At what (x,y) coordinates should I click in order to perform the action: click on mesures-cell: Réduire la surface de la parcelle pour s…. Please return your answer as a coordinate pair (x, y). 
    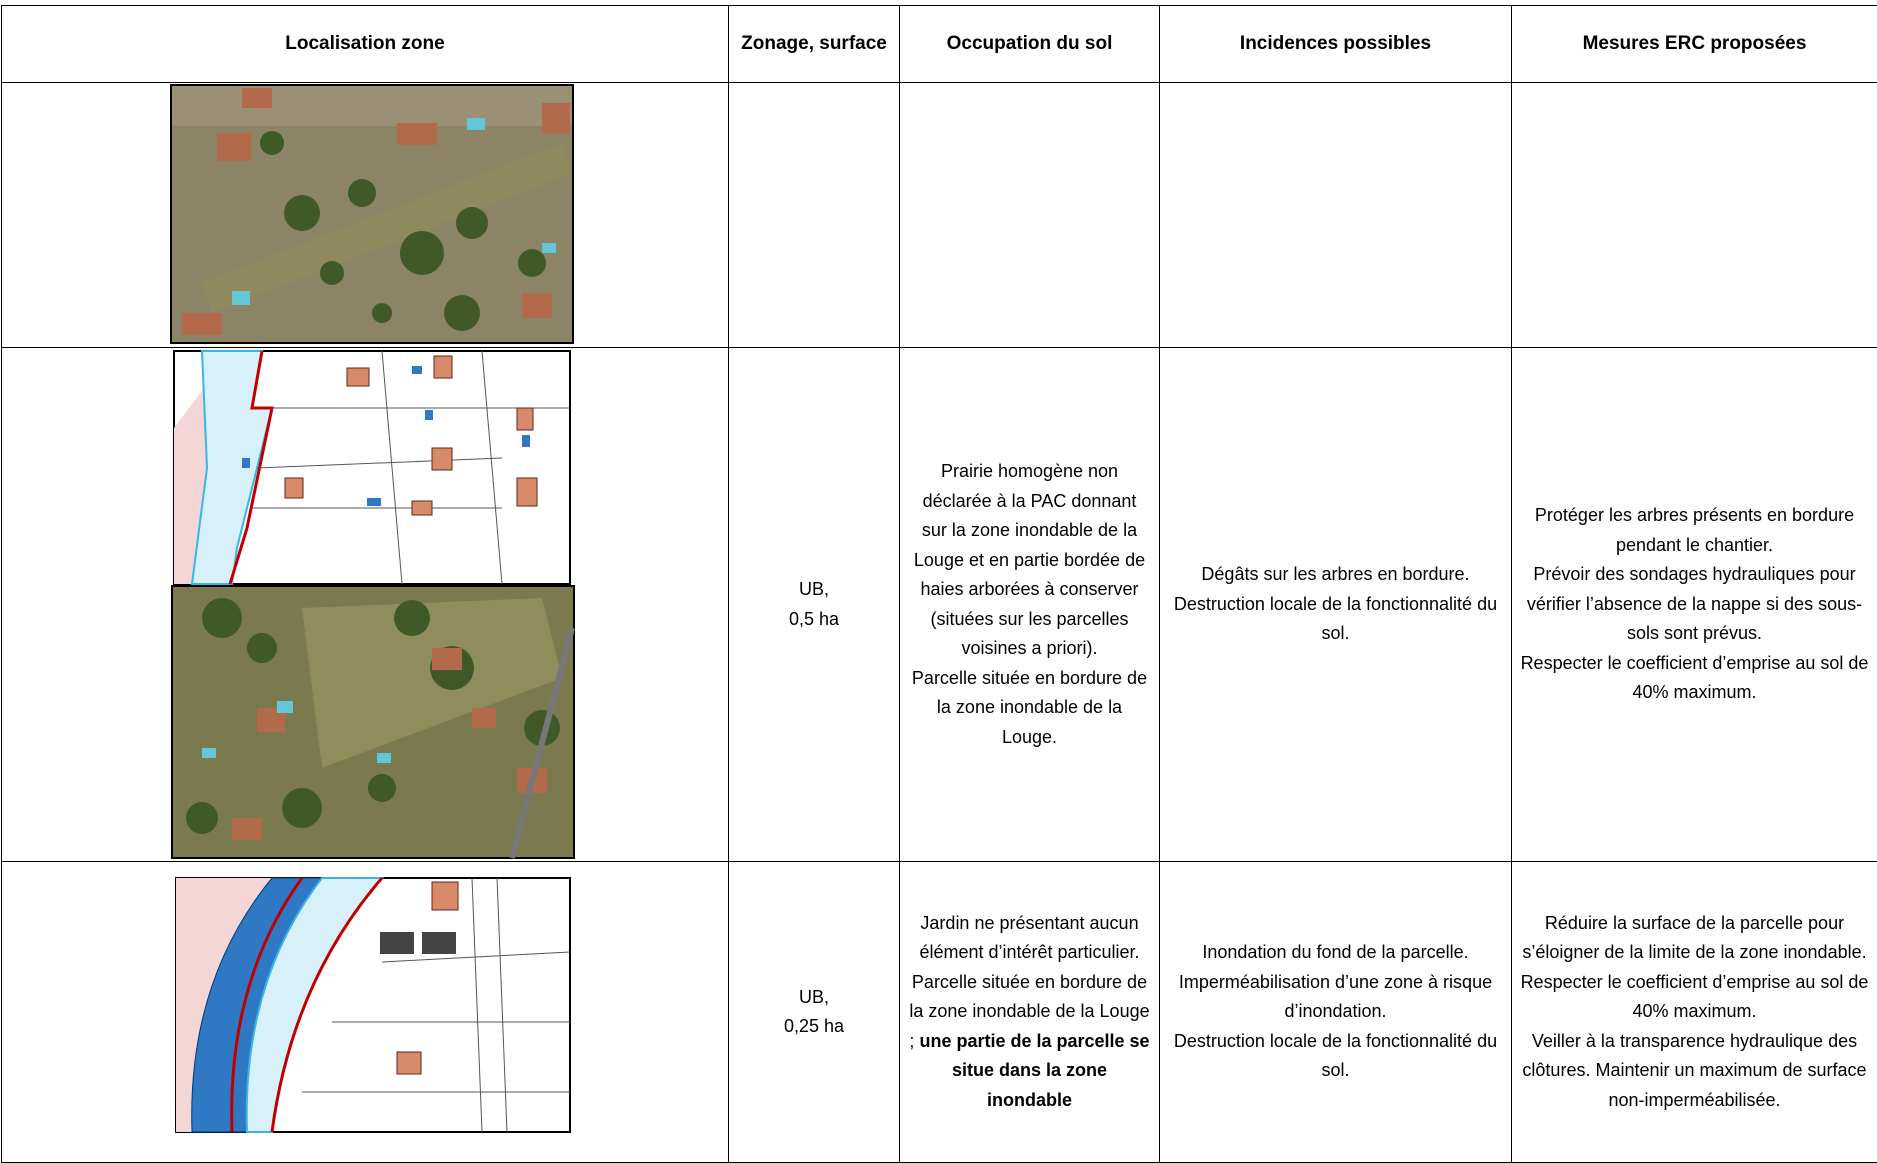
    Looking at the image, I should click on (1694, 1012).